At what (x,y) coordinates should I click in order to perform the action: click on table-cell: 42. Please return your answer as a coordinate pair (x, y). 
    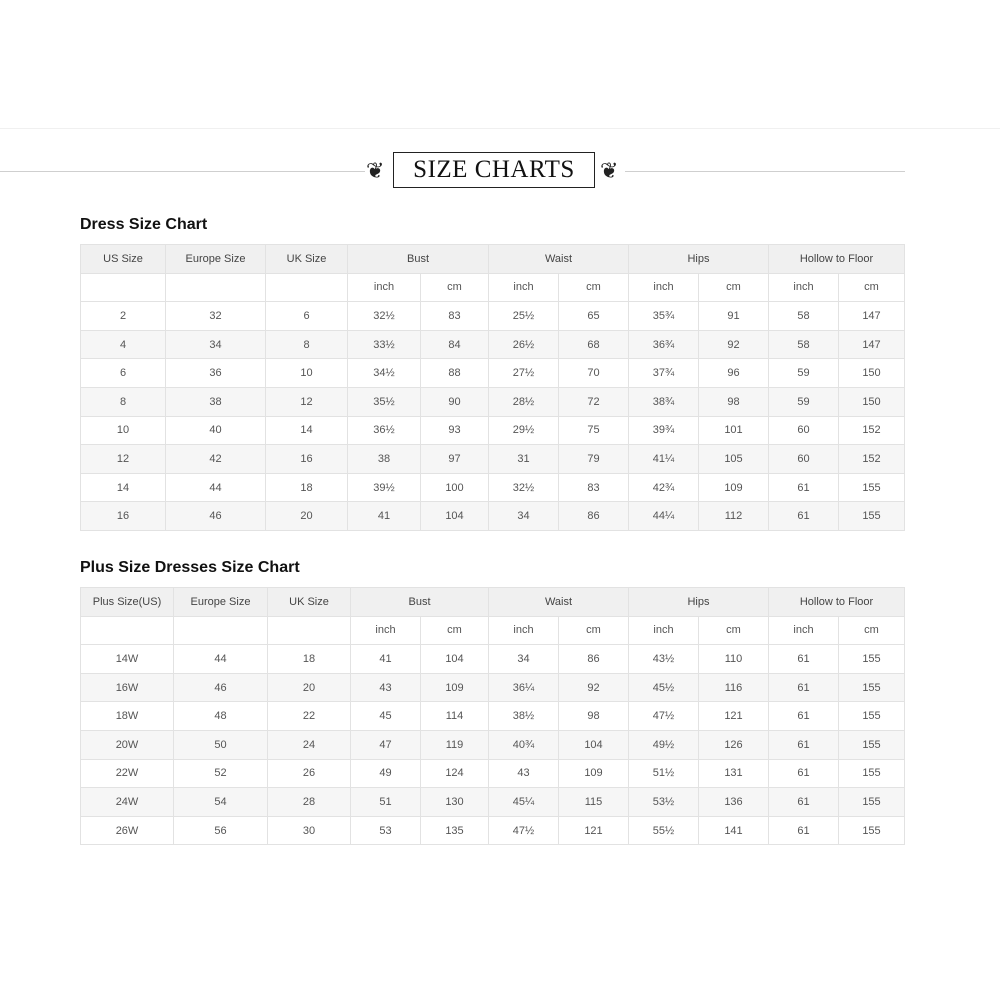
    Looking at the image, I should click on (215, 459).